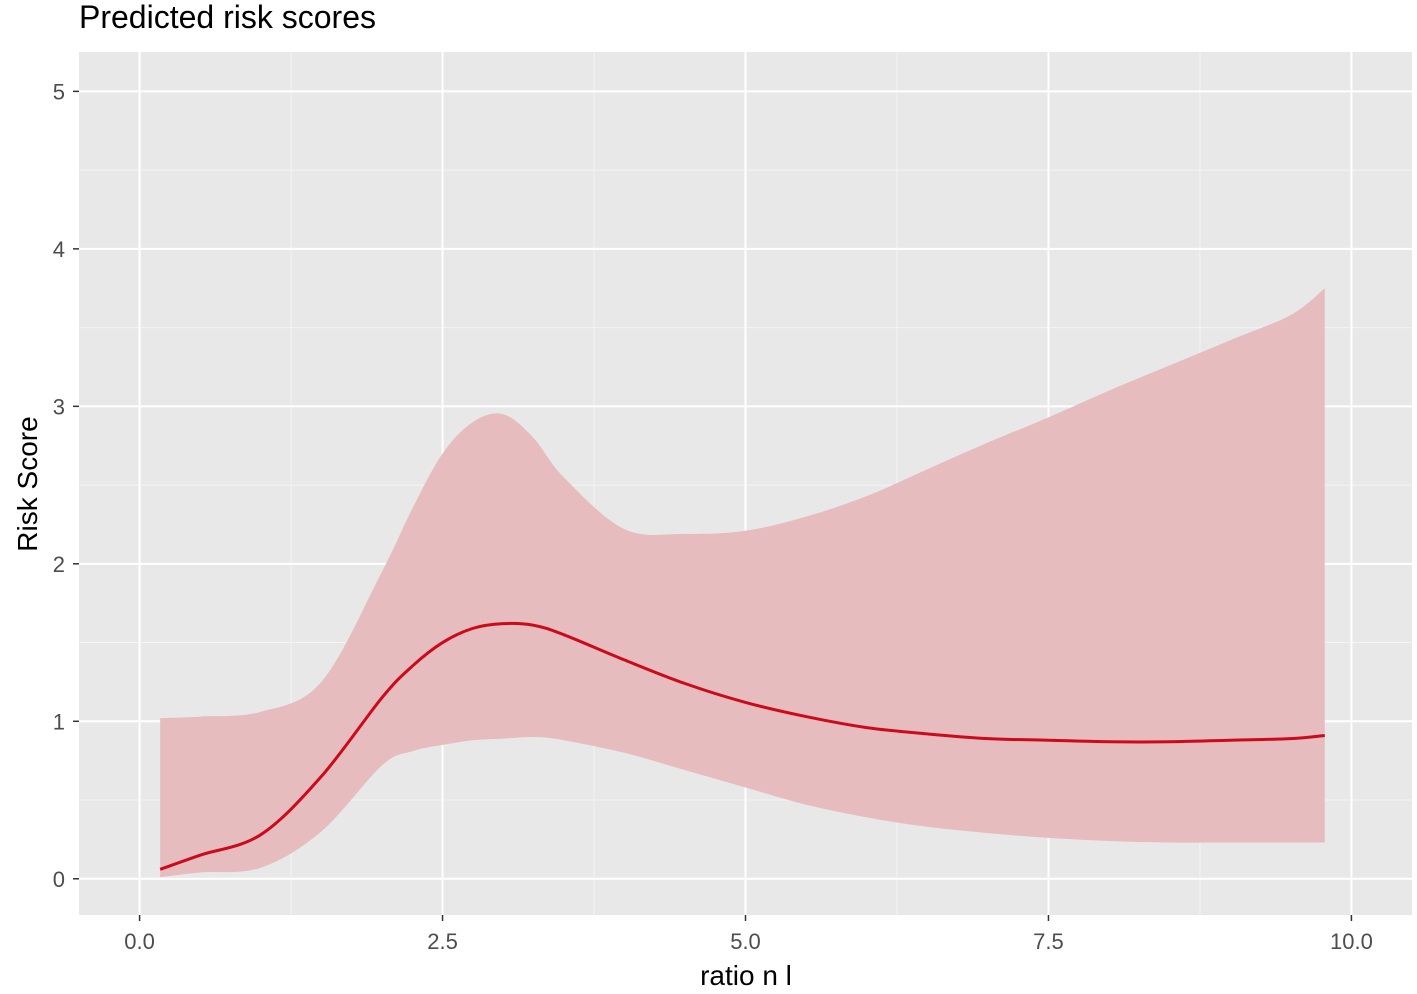 The image size is (1417, 994). I want to click on x-tick-label: 5.0, so click(745, 941).